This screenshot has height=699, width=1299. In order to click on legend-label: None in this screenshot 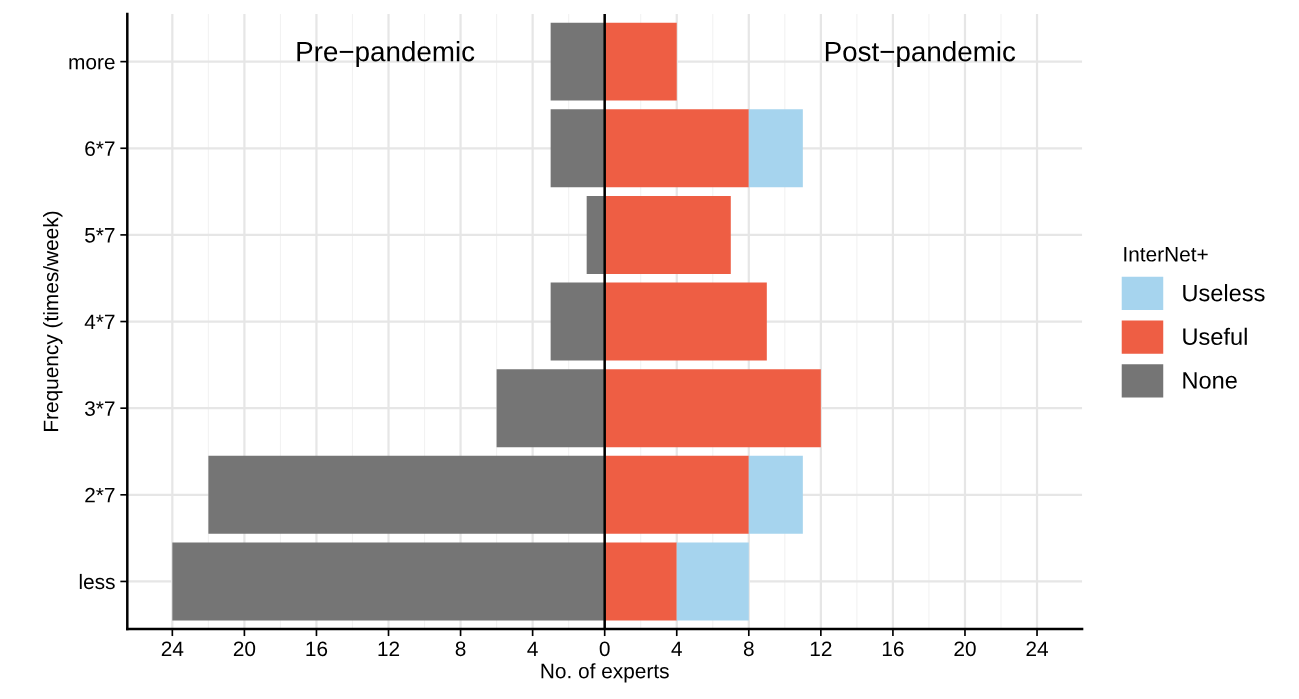, I will do `click(1210, 380)`.